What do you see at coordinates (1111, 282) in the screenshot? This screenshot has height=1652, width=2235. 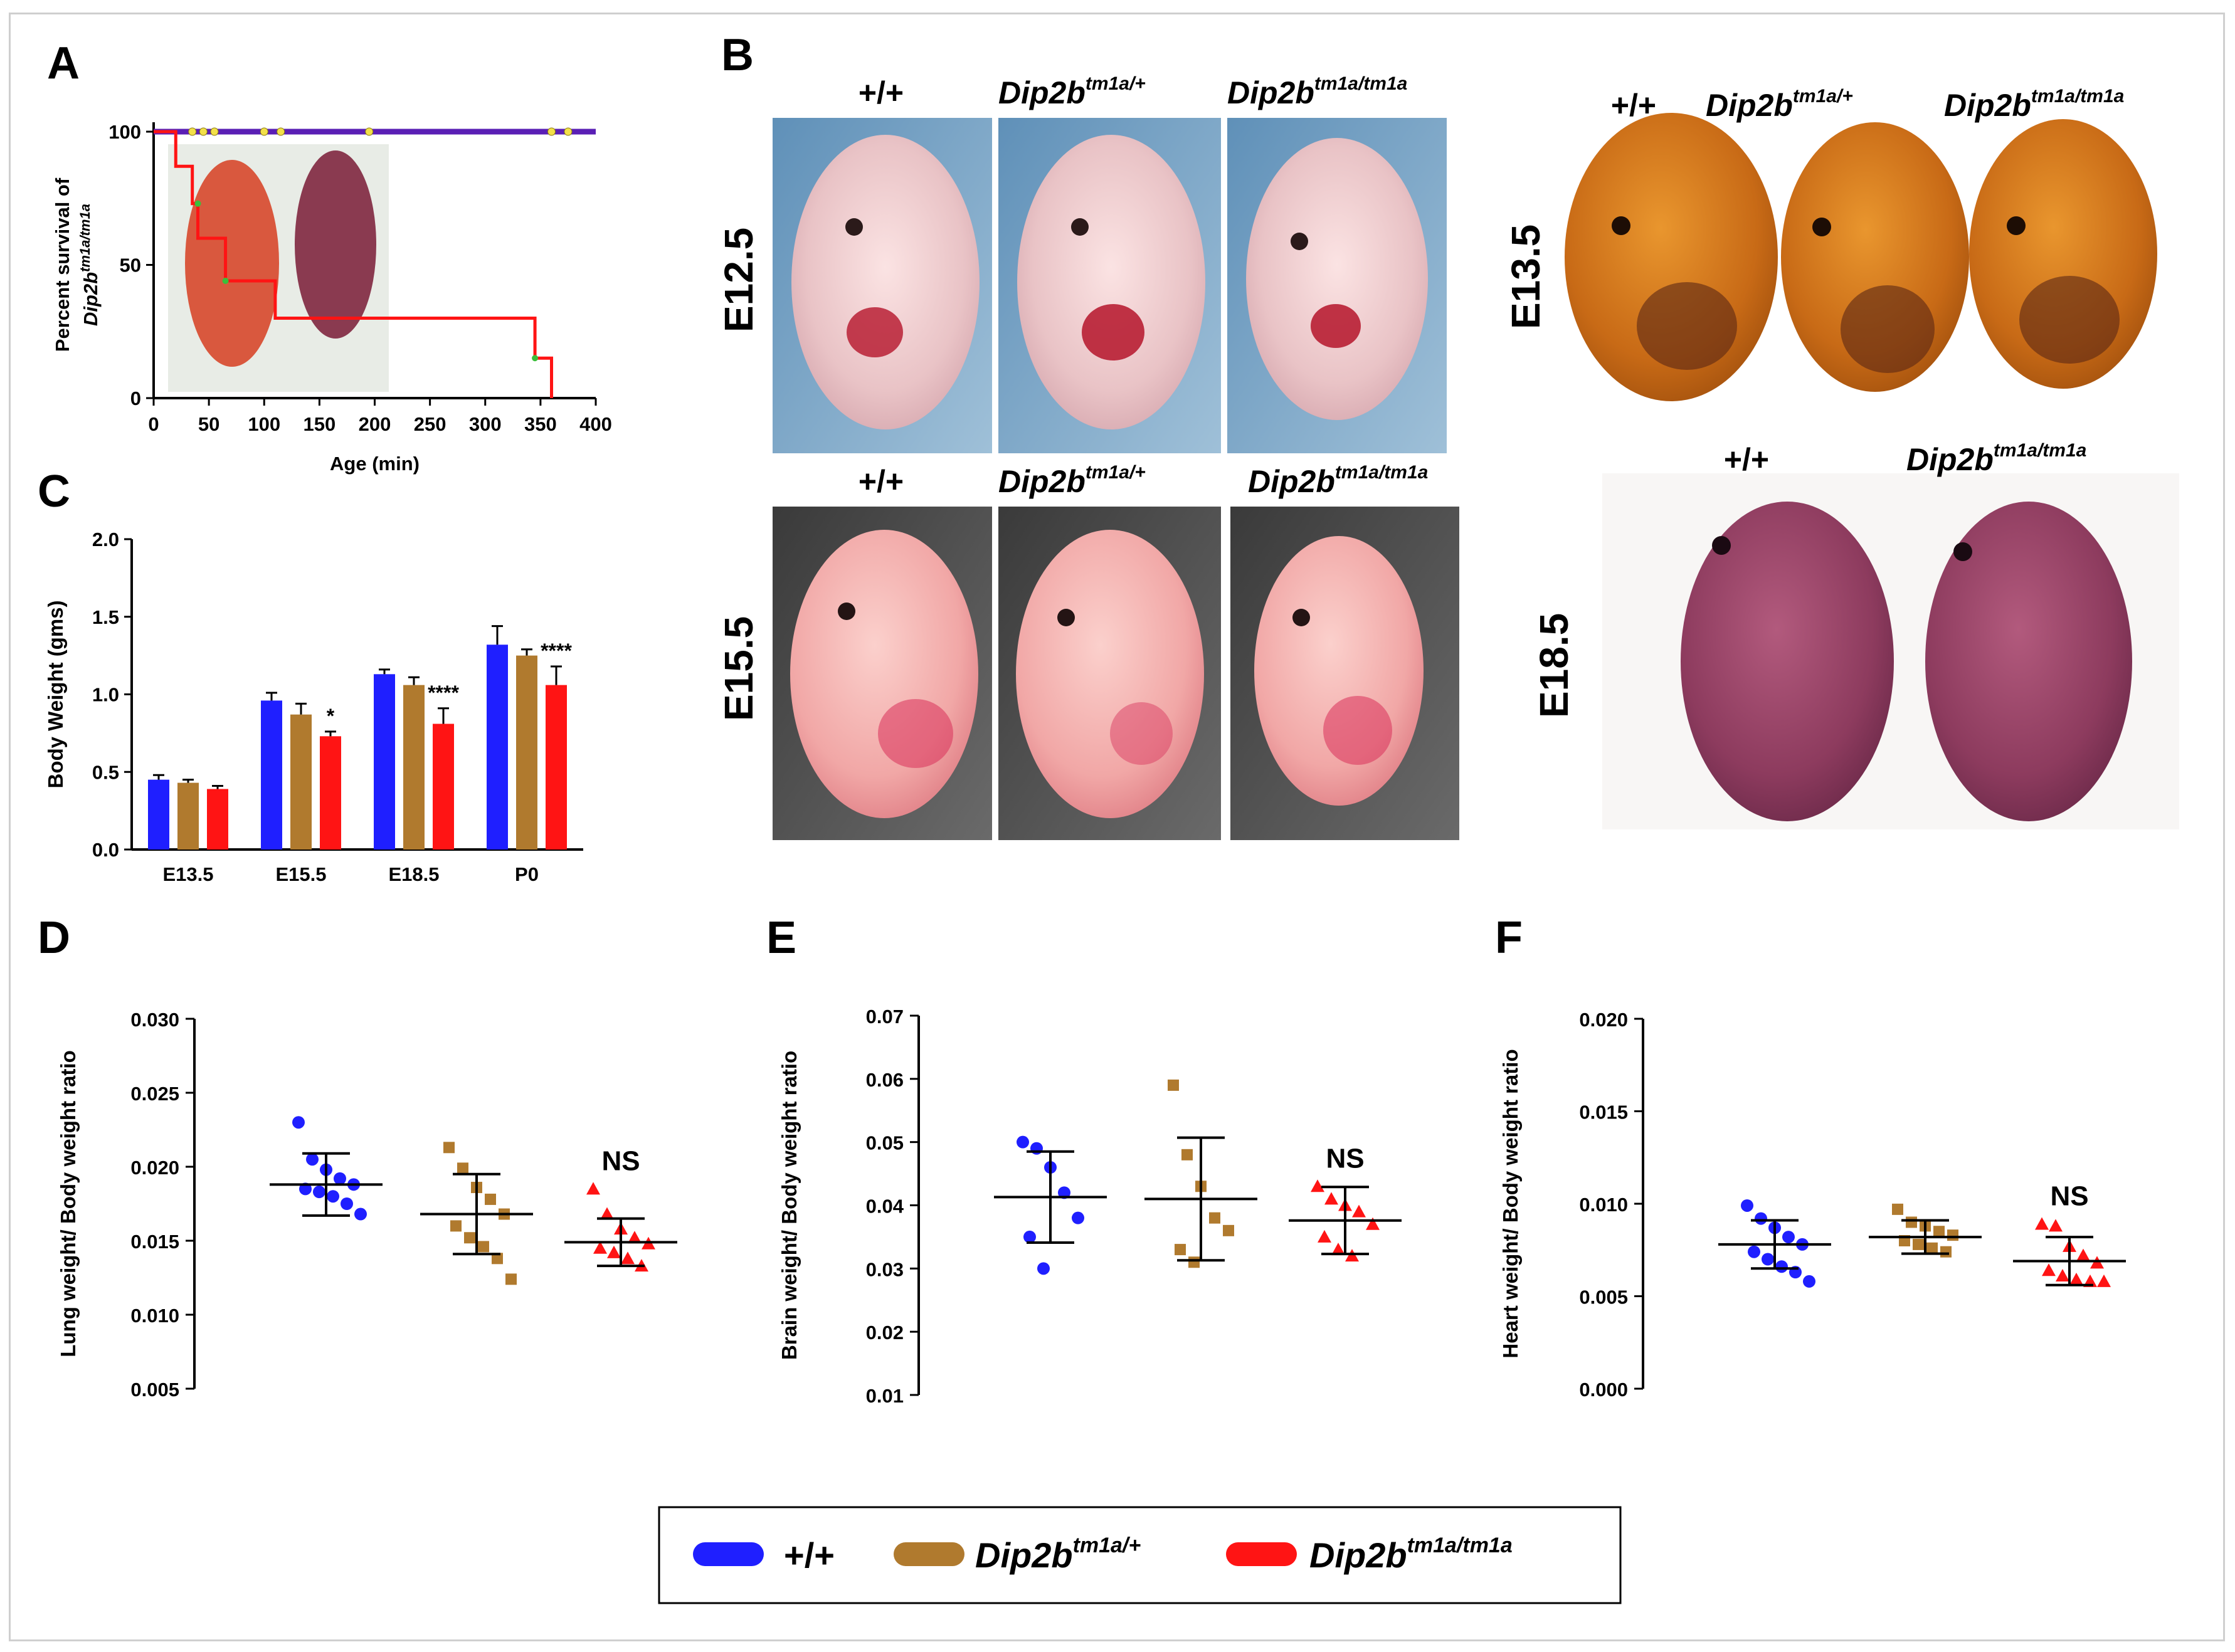 I see `embryo-e12-het` at bounding box center [1111, 282].